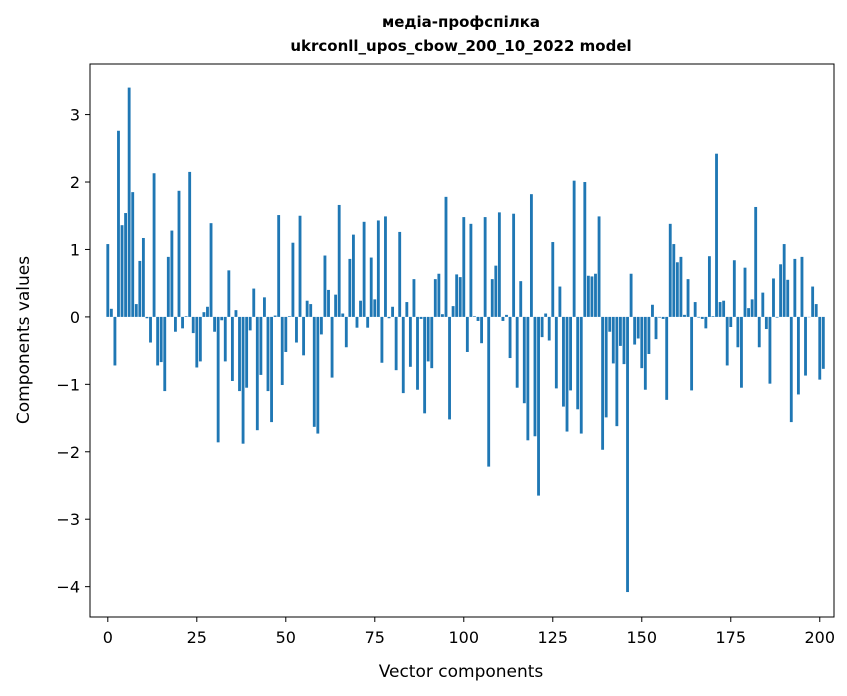 Image resolution: width=847 pixels, height=696 pixels. I want to click on x-axis-ticks: 0 25 50 75 100 125 150 175 200, so click(469, 632).